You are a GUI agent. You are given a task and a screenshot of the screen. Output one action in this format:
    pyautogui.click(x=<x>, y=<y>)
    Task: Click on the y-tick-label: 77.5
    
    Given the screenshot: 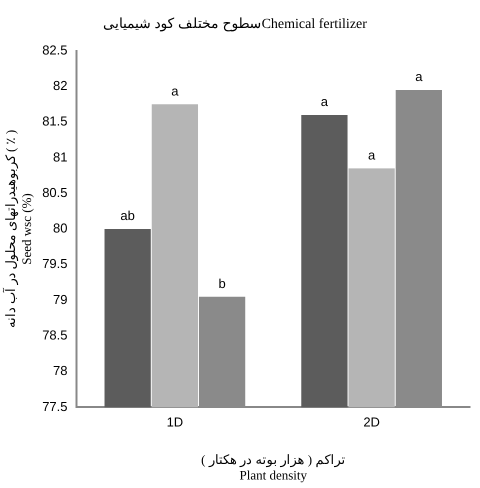 What is the action you would take?
    pyautogui.click(x=55, y=406)
    